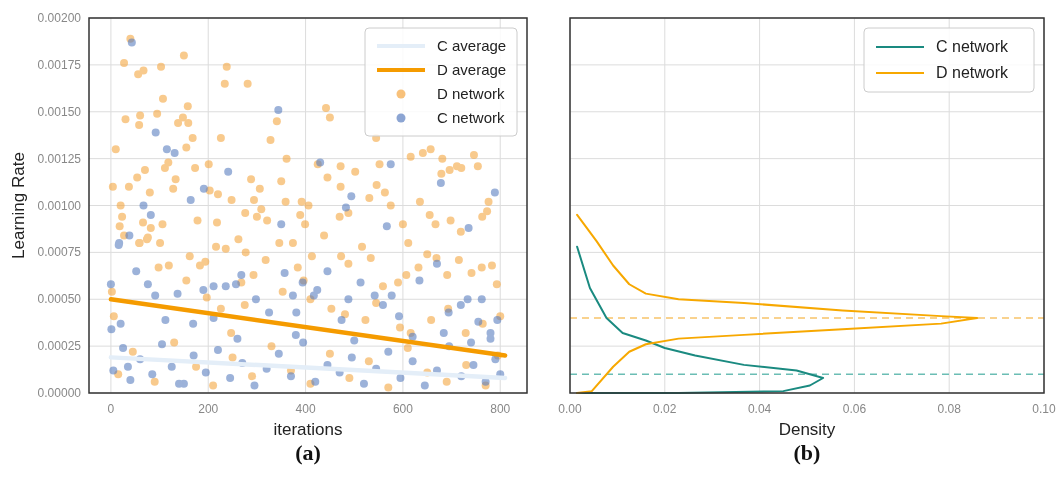  What do you see at coordinates (759, 409) in the screenshot?
I see `x-tick-label: 0.04` at bounding box center [759, 409].